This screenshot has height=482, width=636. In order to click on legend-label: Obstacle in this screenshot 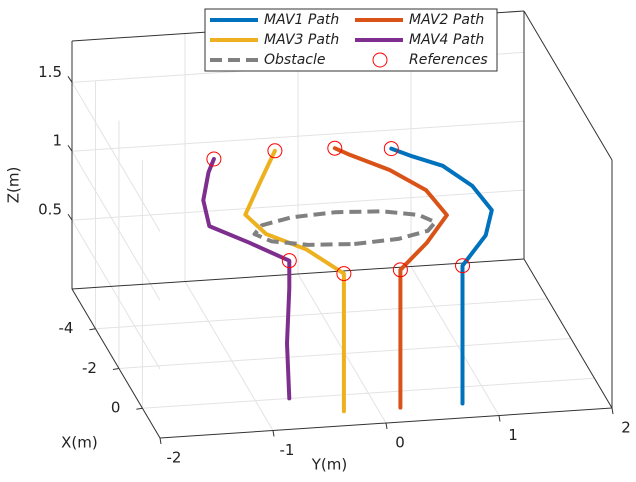, I will do `click(294, 60)`.